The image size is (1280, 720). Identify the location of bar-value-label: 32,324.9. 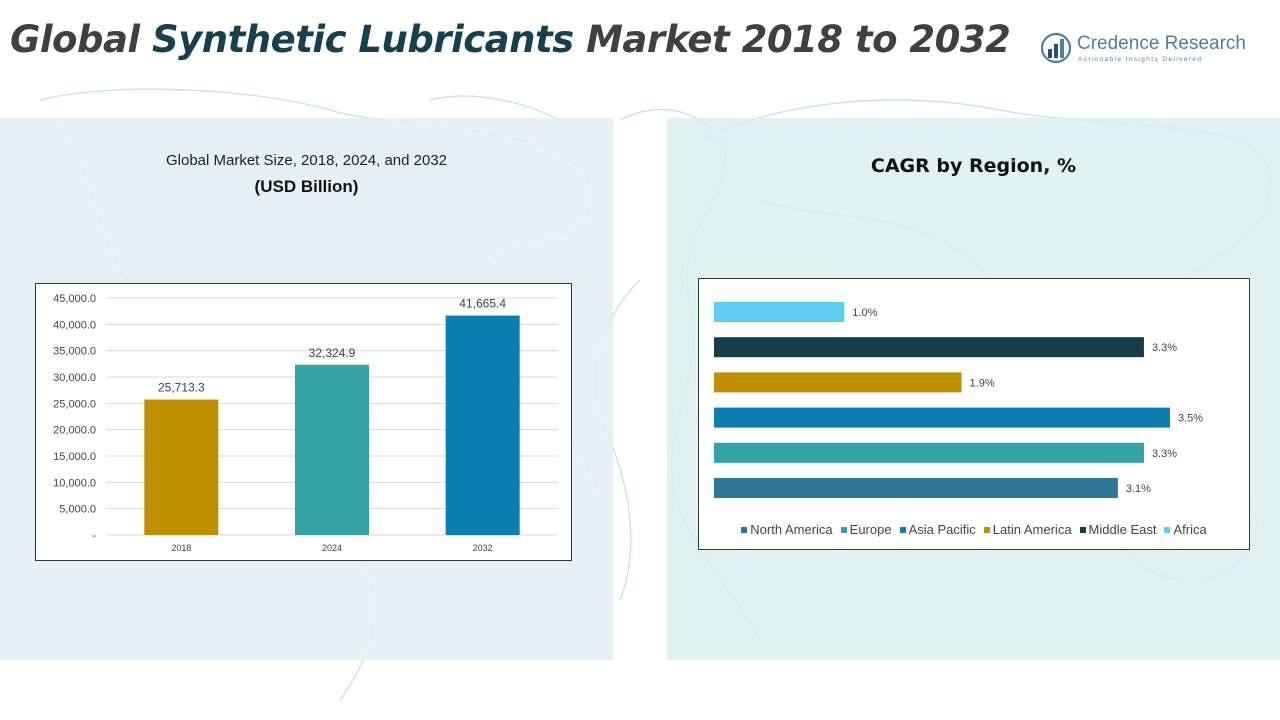
(332, 353).